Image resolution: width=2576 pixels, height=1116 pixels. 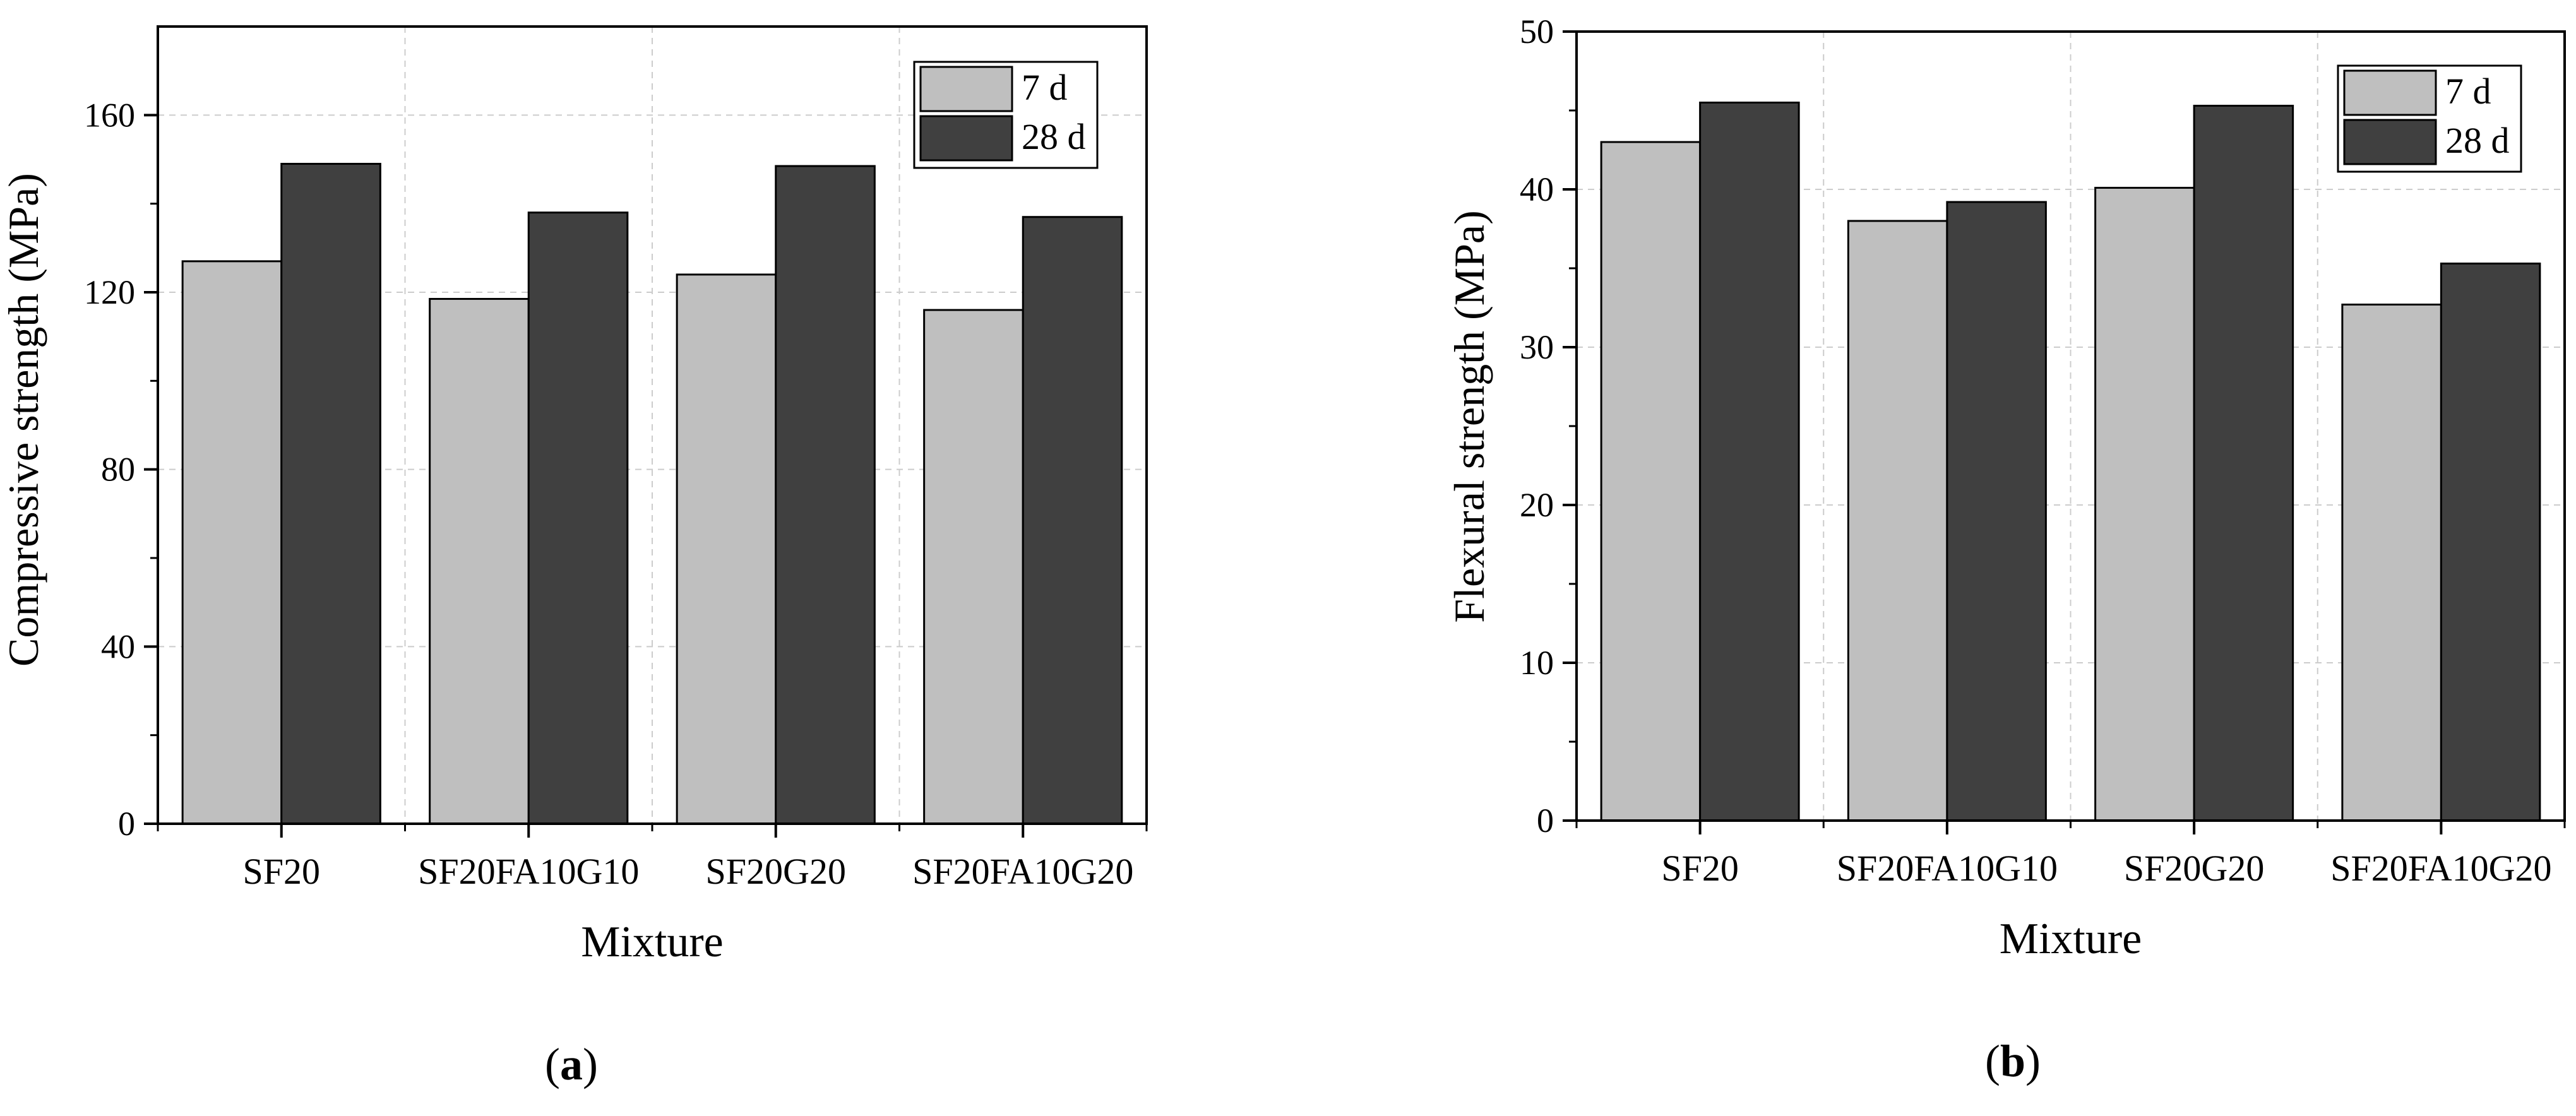 I want to click on panel-caption: (b), so click(x=2013, y=1061).